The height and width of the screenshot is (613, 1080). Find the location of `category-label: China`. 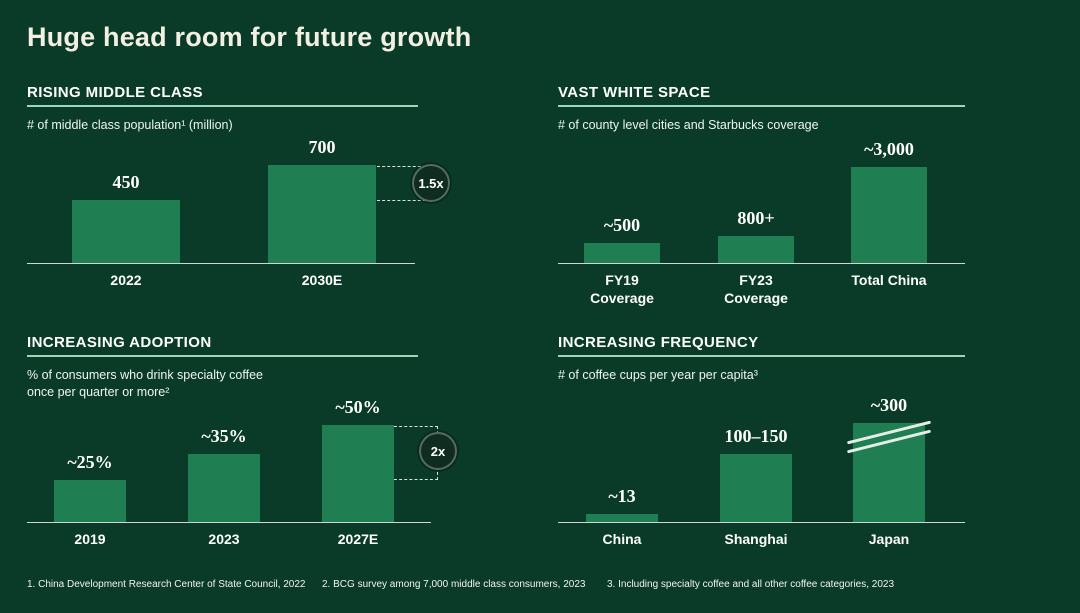

category-label: China is located at coordinates (622, 539).